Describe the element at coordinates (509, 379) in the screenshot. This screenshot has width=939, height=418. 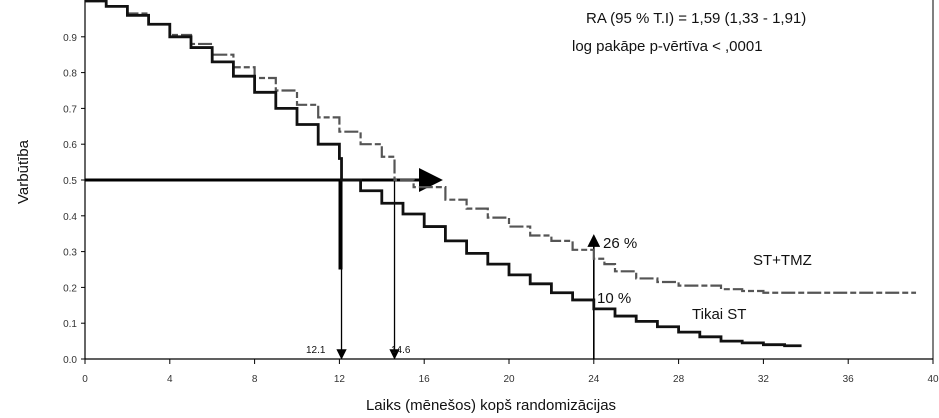
I see `x-tick-label: 20` at that location.